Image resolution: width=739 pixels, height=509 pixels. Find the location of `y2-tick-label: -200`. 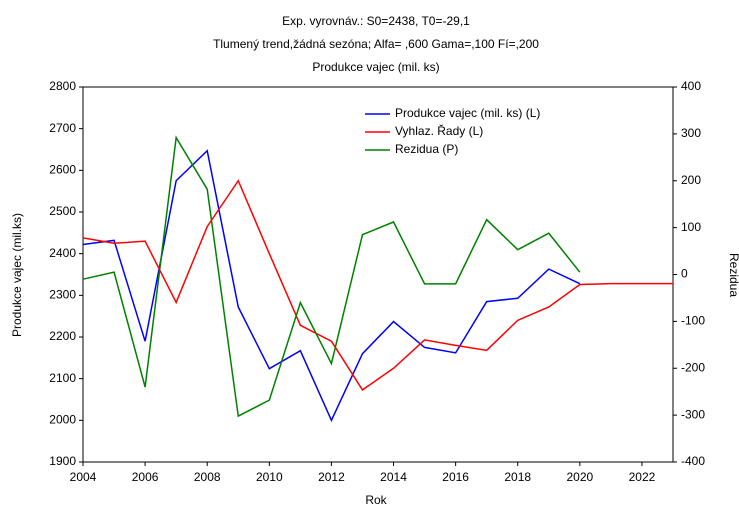

y2-tick-label: -200 is located at coordinates (693, 367).